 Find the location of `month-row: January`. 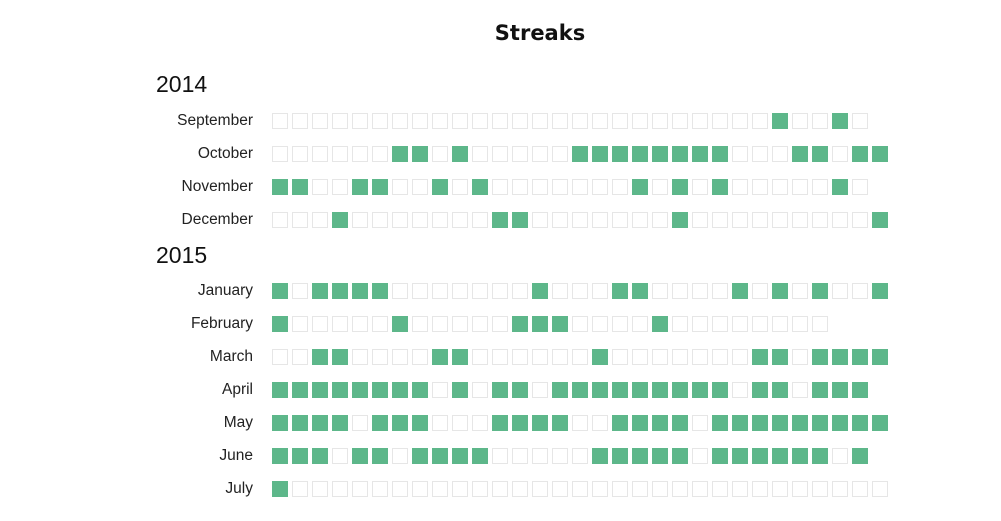

month-row: January is located at coordinates (543, 290).